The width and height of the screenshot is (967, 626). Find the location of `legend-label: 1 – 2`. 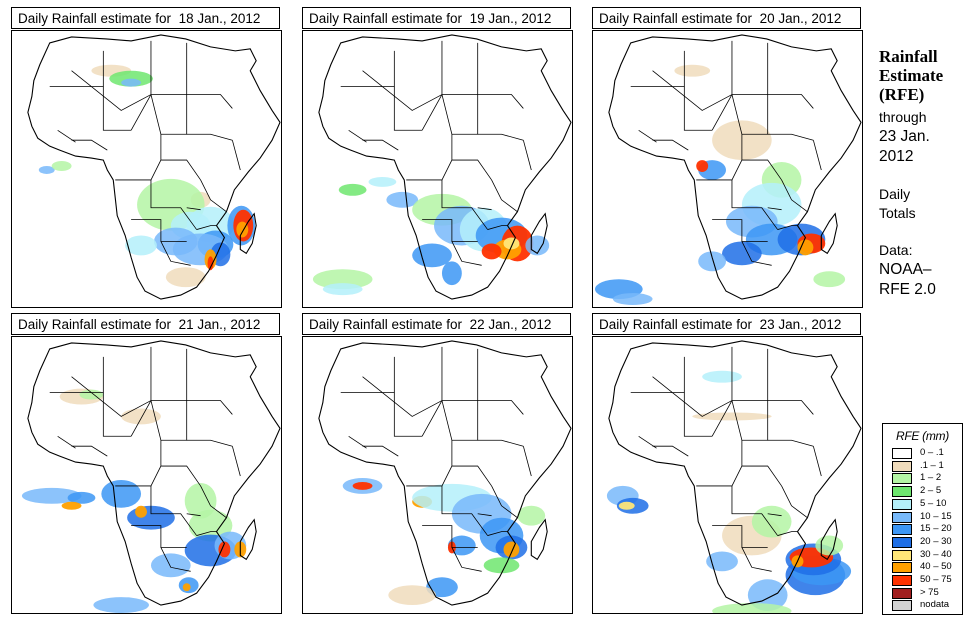

legend-label: 1 – 2 is located at coordinates (931, 478).